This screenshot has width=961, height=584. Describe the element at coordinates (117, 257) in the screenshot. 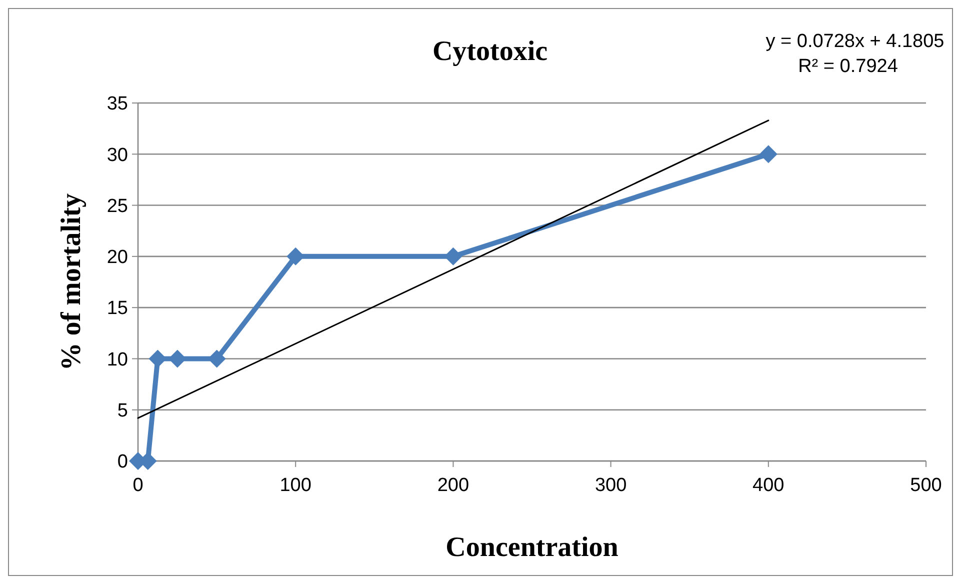

I see `y-tick-label: 20` at that location.